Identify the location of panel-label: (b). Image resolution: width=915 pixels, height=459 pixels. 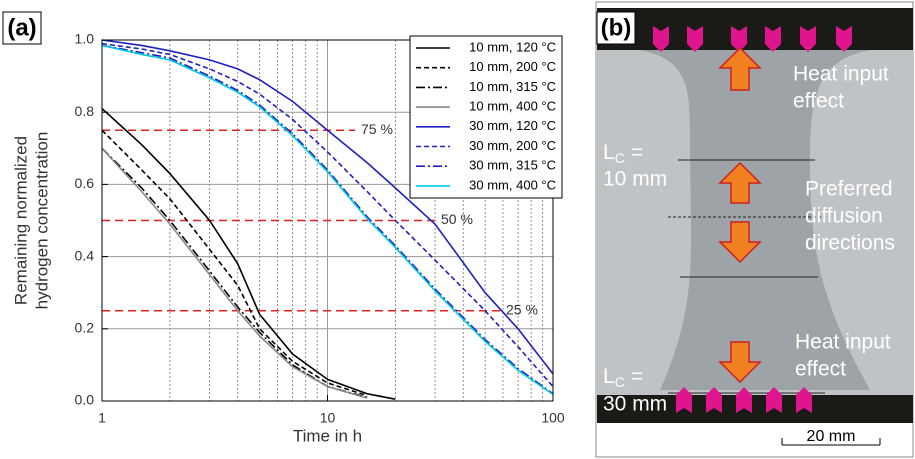
(616, 27).